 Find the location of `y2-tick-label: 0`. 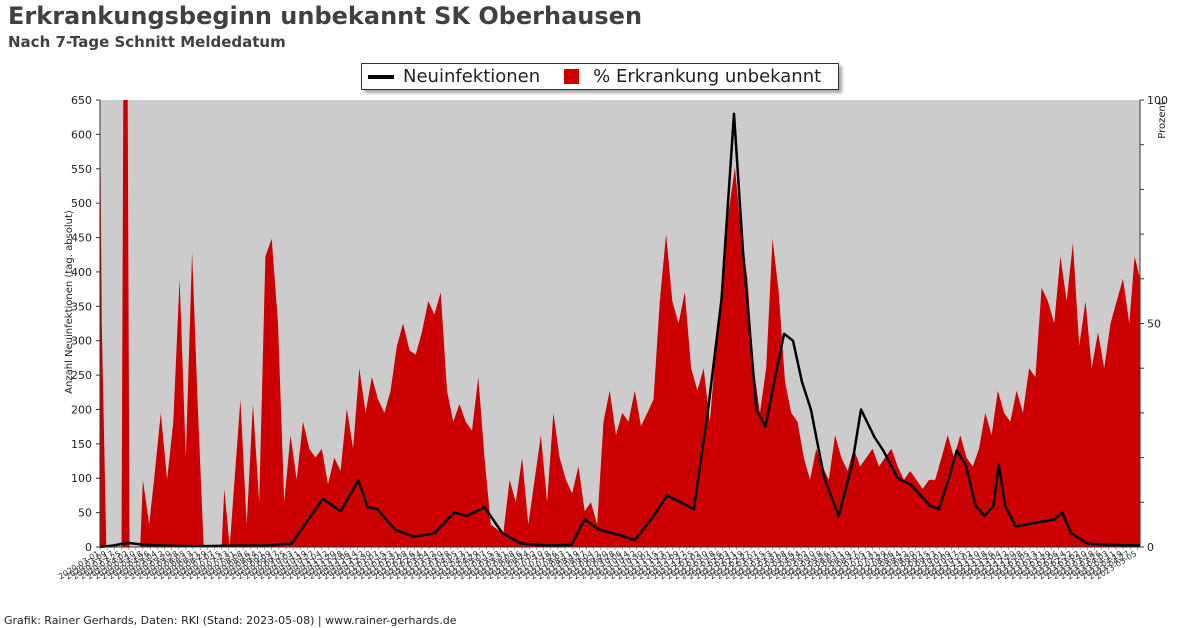

y2-tick-label: 0 is located at coordinates (1150, 547).